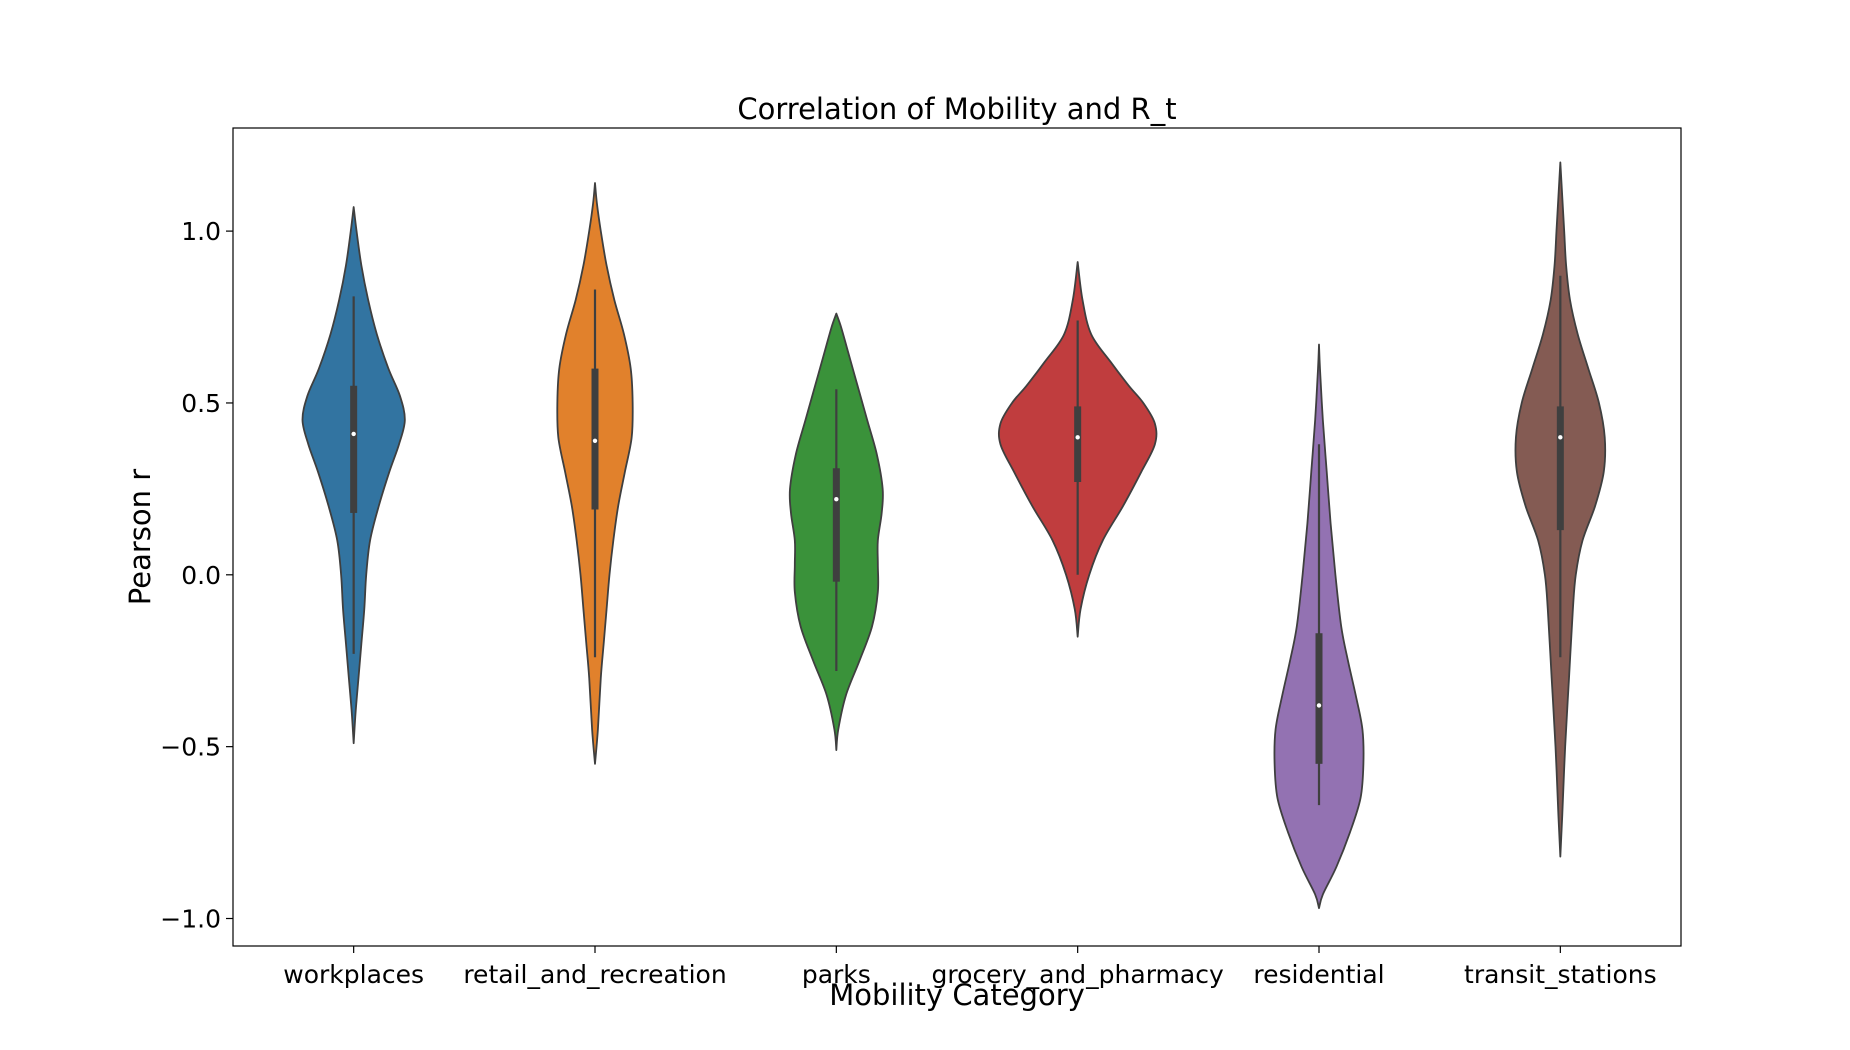  I want to click on x-tick-label: residential, so click(1318, 974).